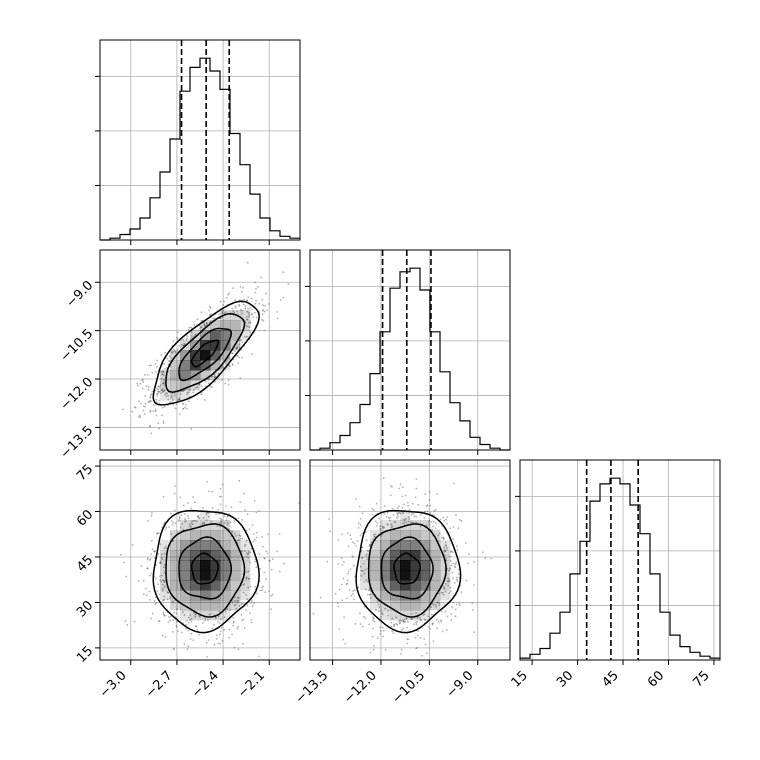 Image resolution: width=760 pixels, height=760 pixels. I want to click on joint-panel-p0-p2, so click(198, 562).